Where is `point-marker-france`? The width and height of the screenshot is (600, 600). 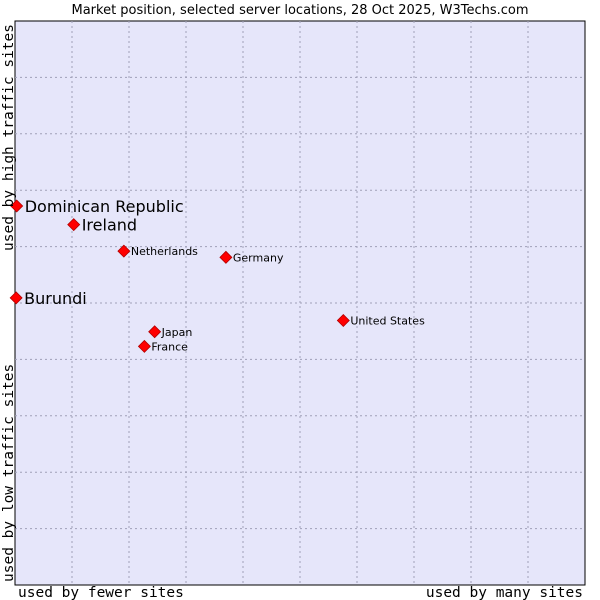 point-marker-france is located at coordinates (144, 346).